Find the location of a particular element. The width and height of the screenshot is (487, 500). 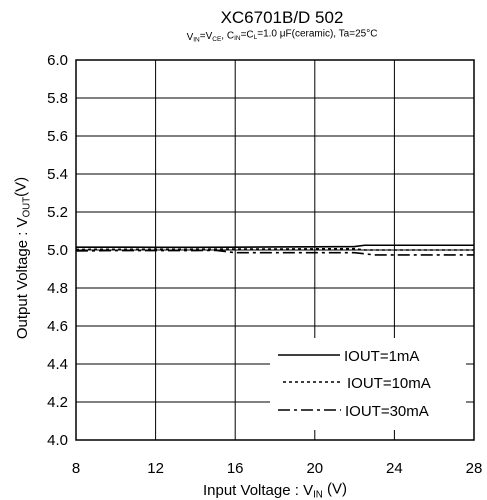

y-tick-label: 5.0 is located at coordinates (57, 250).